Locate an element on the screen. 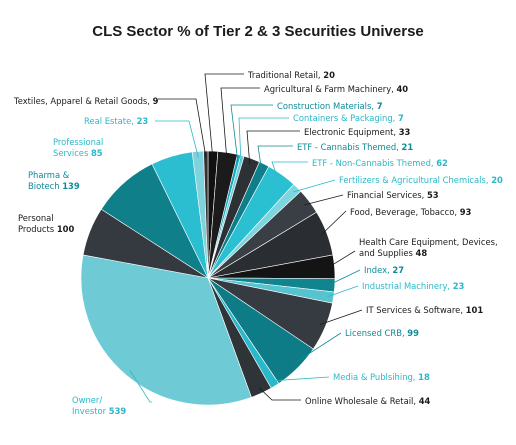 This screenshot has width=516, height=445. slice-label-etf-non-cannabis-themed: ETF - Non-Cannabis Themed, 62 is located at coordinates (380, 163).